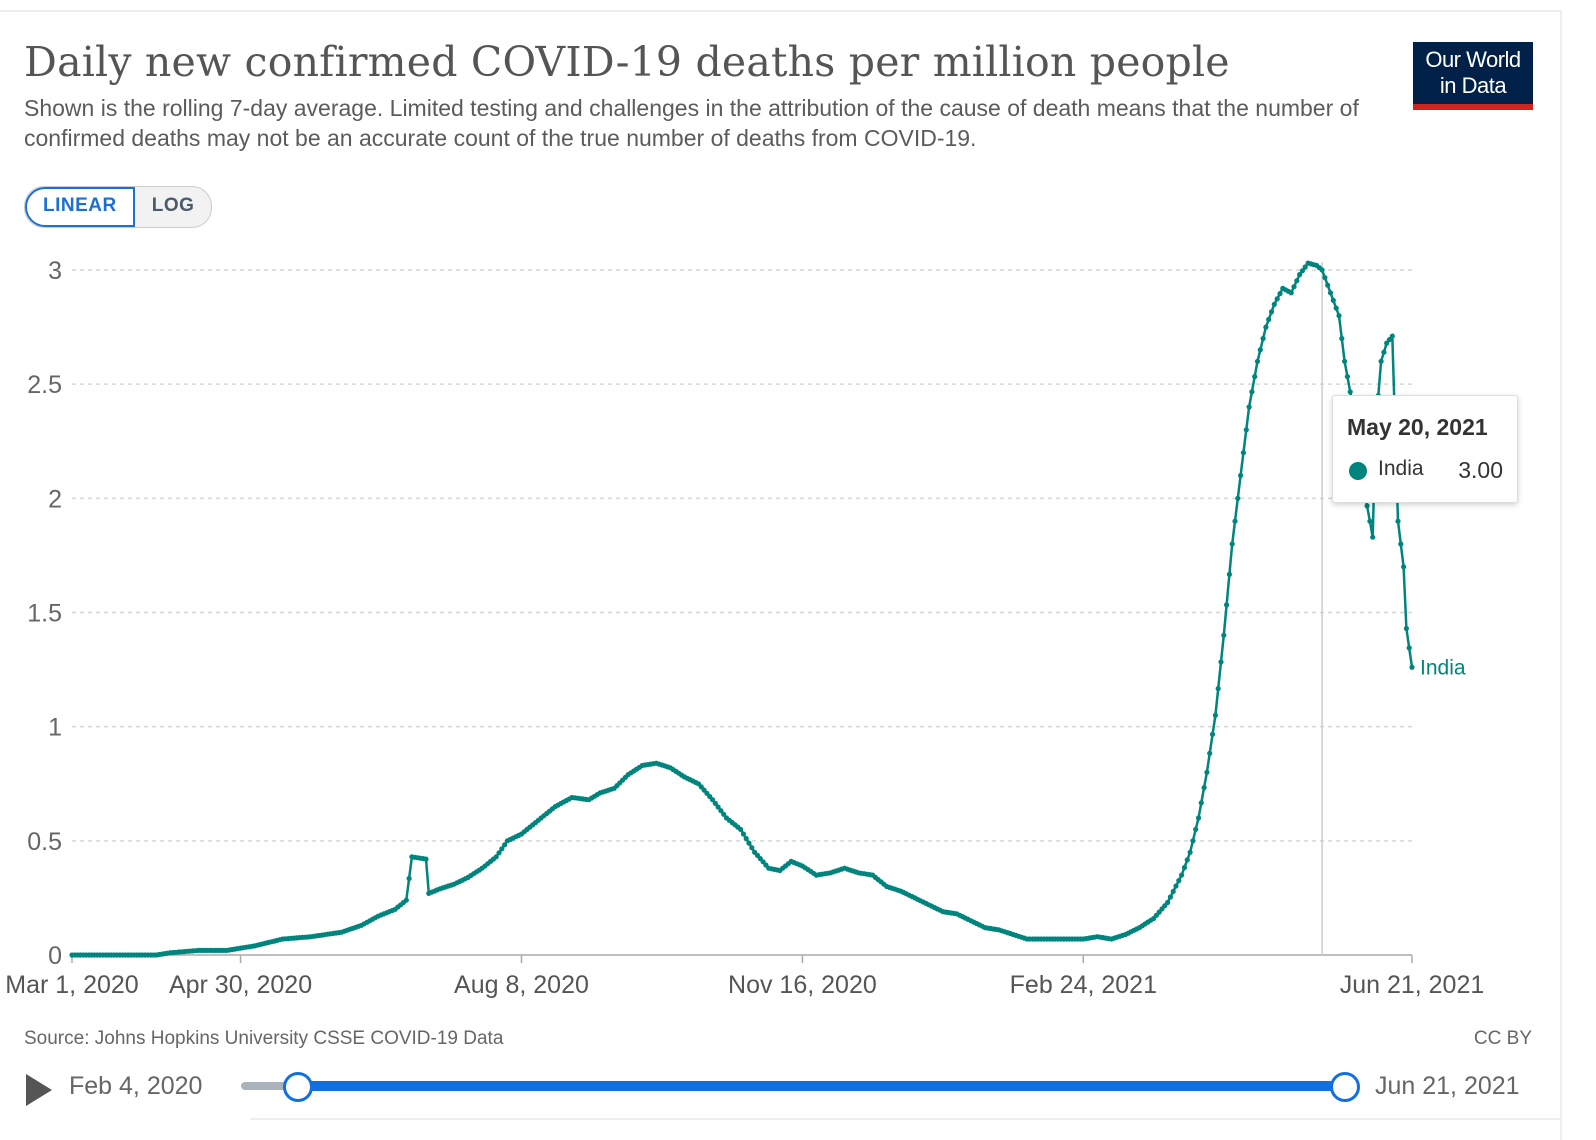  Describe the element at coordinates (44, 613) in the screenshot. I see `y-axis-tick-labels: 0 0.5 1 1.5 2 2.5 3` at that location.